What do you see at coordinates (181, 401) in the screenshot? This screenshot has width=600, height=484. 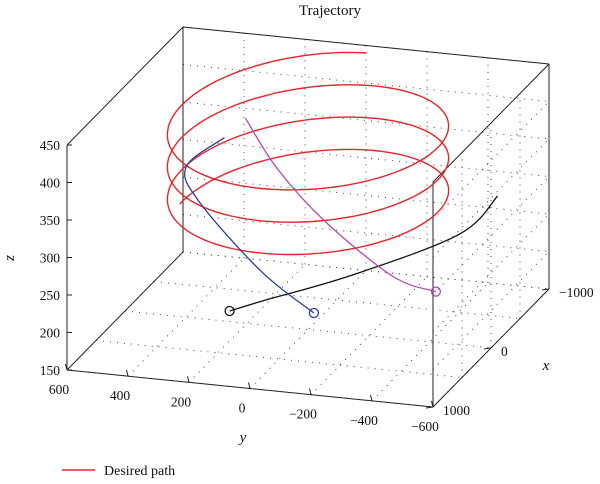 I see `y-tick-label: 200` at bounding box center [181, 401].